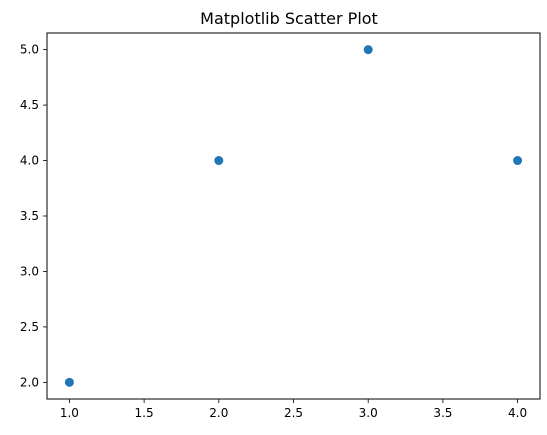  I want to click on y-tick-label: 2.0, so click(29, 382).